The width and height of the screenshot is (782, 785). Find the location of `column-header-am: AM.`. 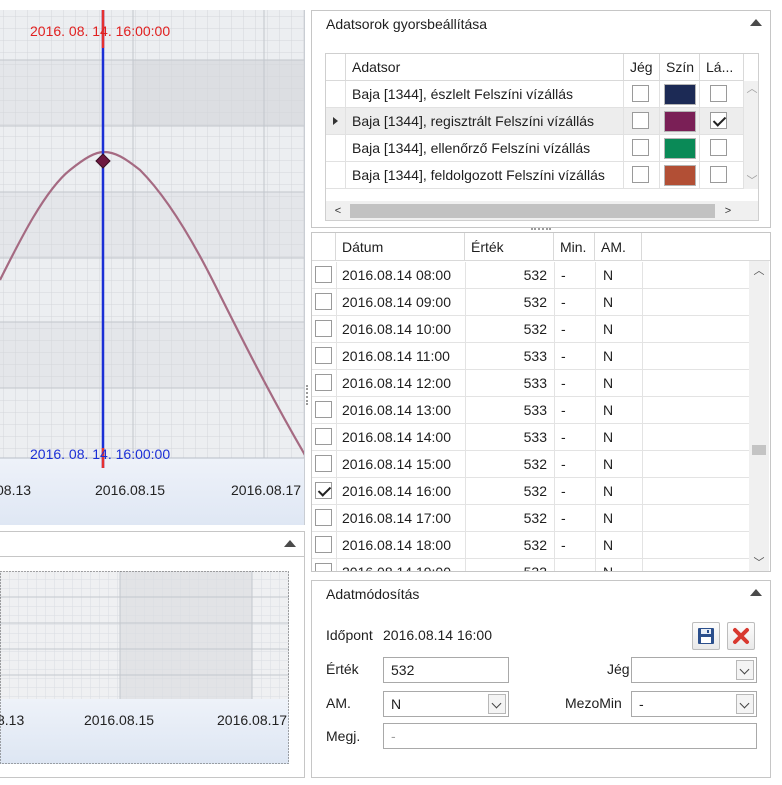

column-header-am: AM. is located at coordinates (618, 247).